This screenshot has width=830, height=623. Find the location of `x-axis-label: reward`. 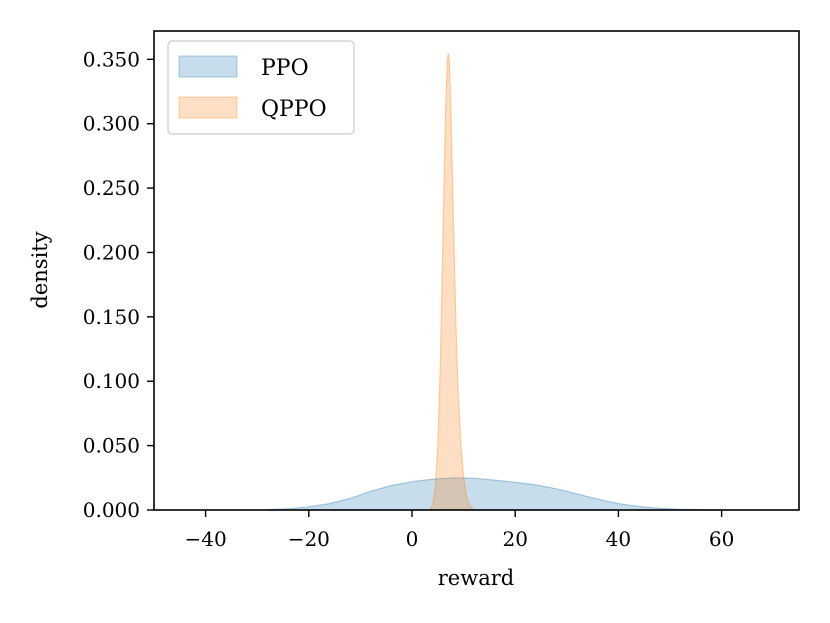

x-axis-label: reward is located at coordinates (476, 578).